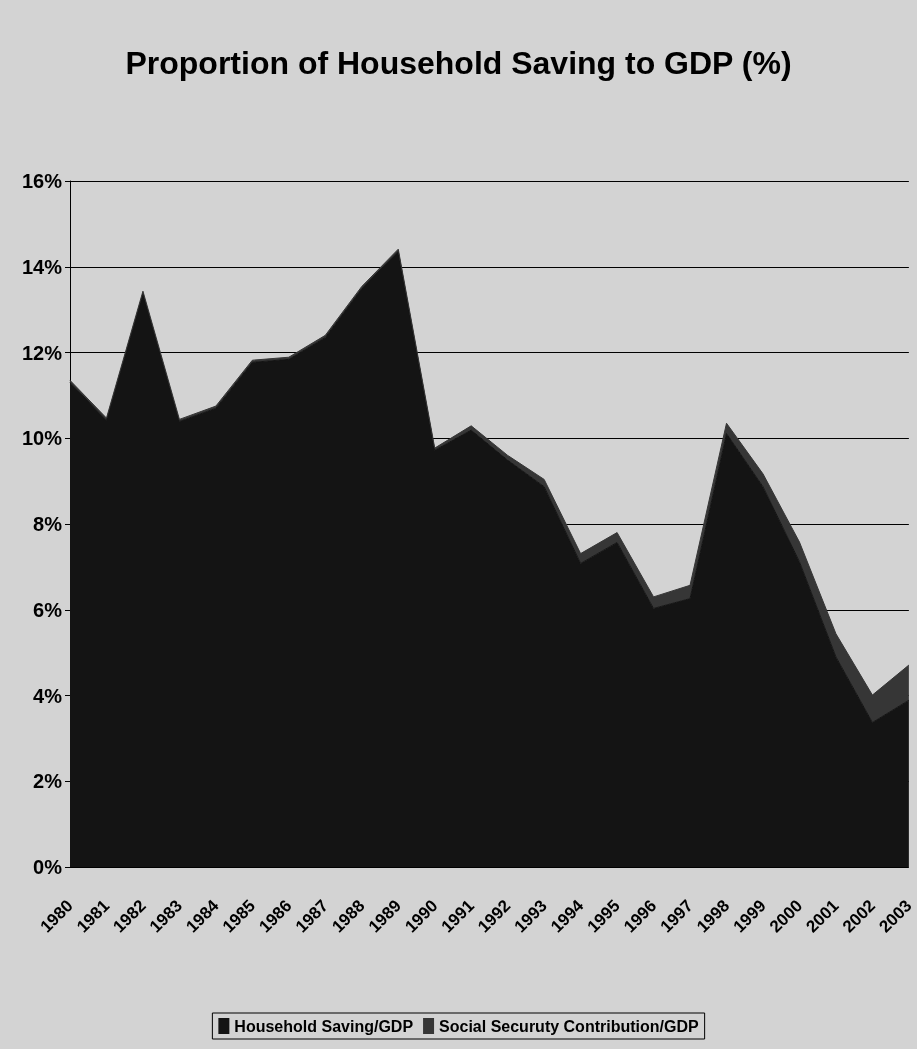 The height and width of the screenshot is (1049, 917). What do you see at coordinates (42, 266) in the screenshot?
I see `y-tick-label: 14%` at bounding box center [42, 266].